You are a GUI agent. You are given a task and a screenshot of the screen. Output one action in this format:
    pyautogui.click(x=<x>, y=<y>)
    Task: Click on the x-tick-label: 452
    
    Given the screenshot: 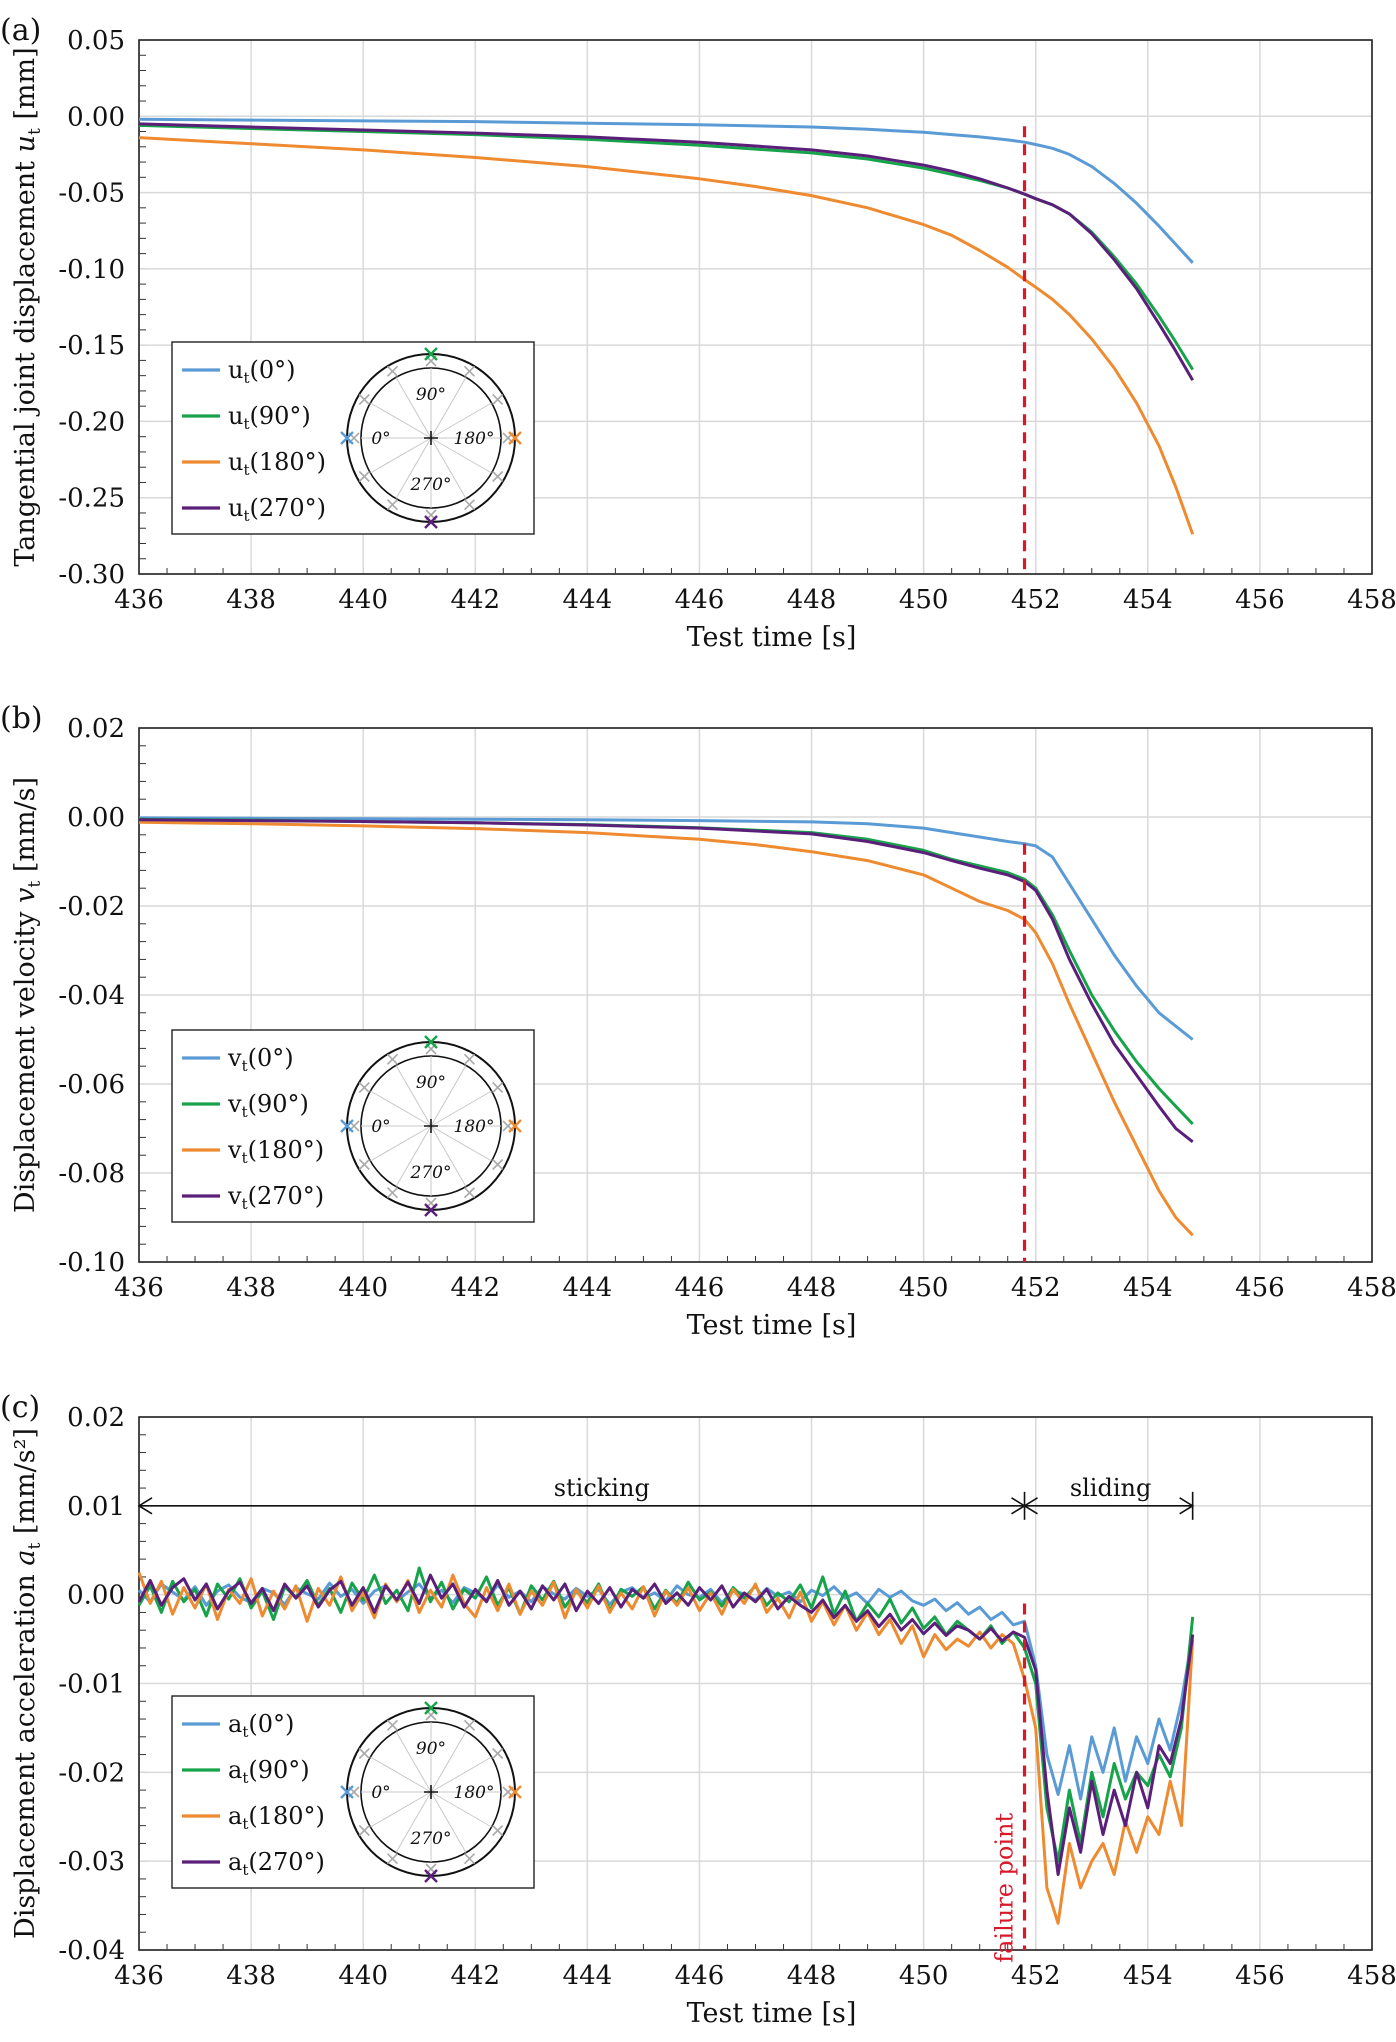 What is the action you would take?
    pyautogui.click(x=1036, y=600)
    